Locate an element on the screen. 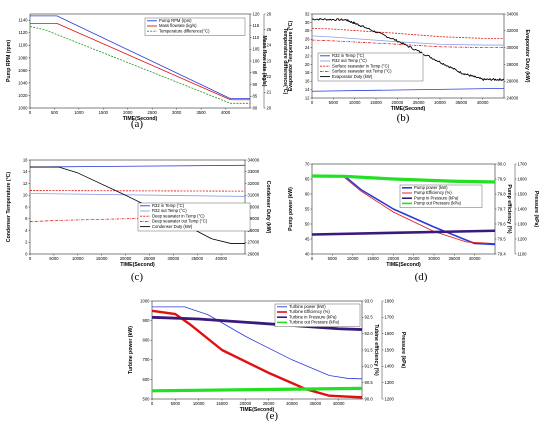 The width and height of the screenshot is (550, 437). x-tick-label: 25000 is located at coordinates (150, 258).